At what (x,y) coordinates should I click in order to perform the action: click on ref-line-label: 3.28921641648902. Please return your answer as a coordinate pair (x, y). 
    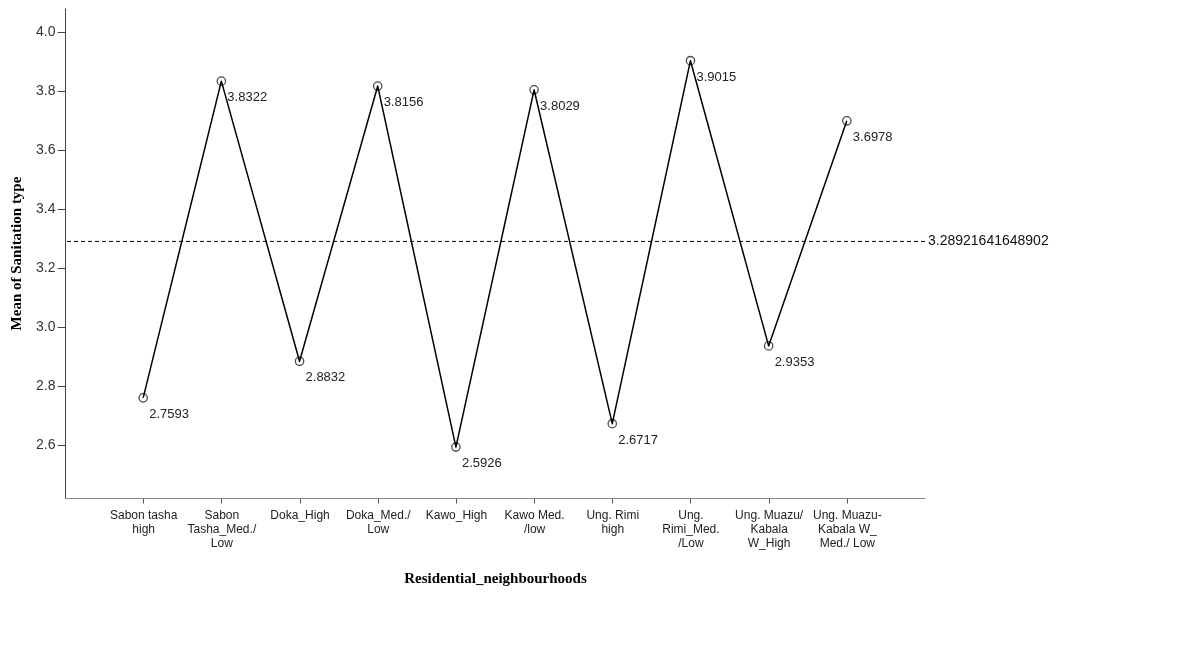
    Looking at the image, I should click on (988, 240).